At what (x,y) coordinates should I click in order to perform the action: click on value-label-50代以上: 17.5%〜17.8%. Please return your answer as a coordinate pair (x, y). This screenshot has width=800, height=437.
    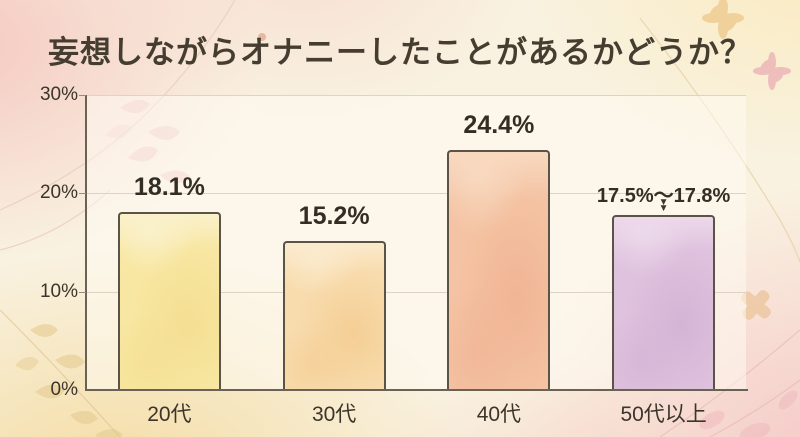
    Looking at the image, I should click on (663, 195).